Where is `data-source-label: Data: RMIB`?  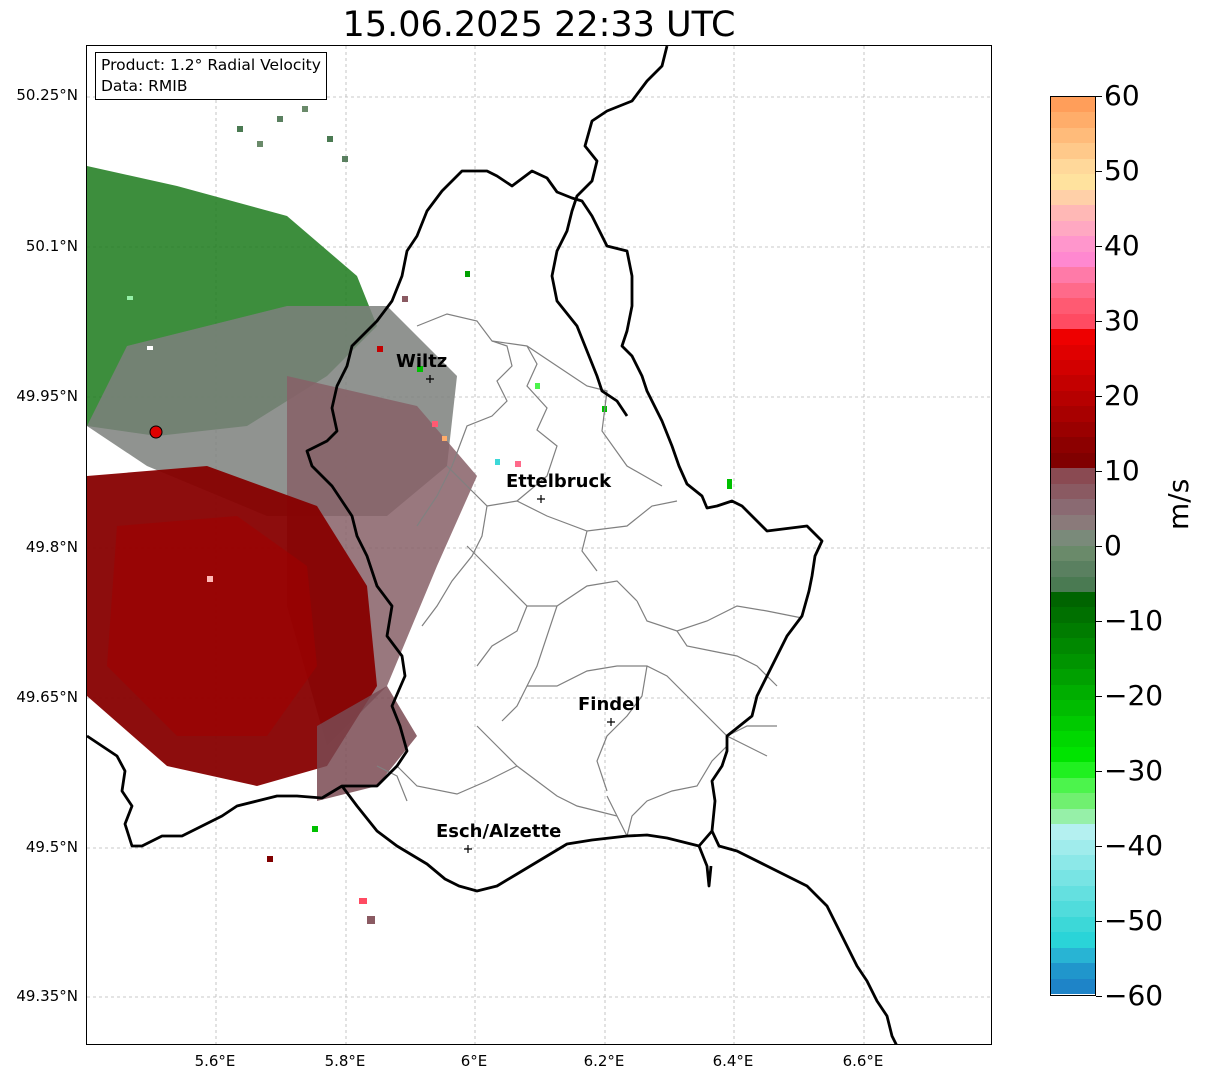 data-source-label: Data: RMIB is located at coordinates (144, 86).